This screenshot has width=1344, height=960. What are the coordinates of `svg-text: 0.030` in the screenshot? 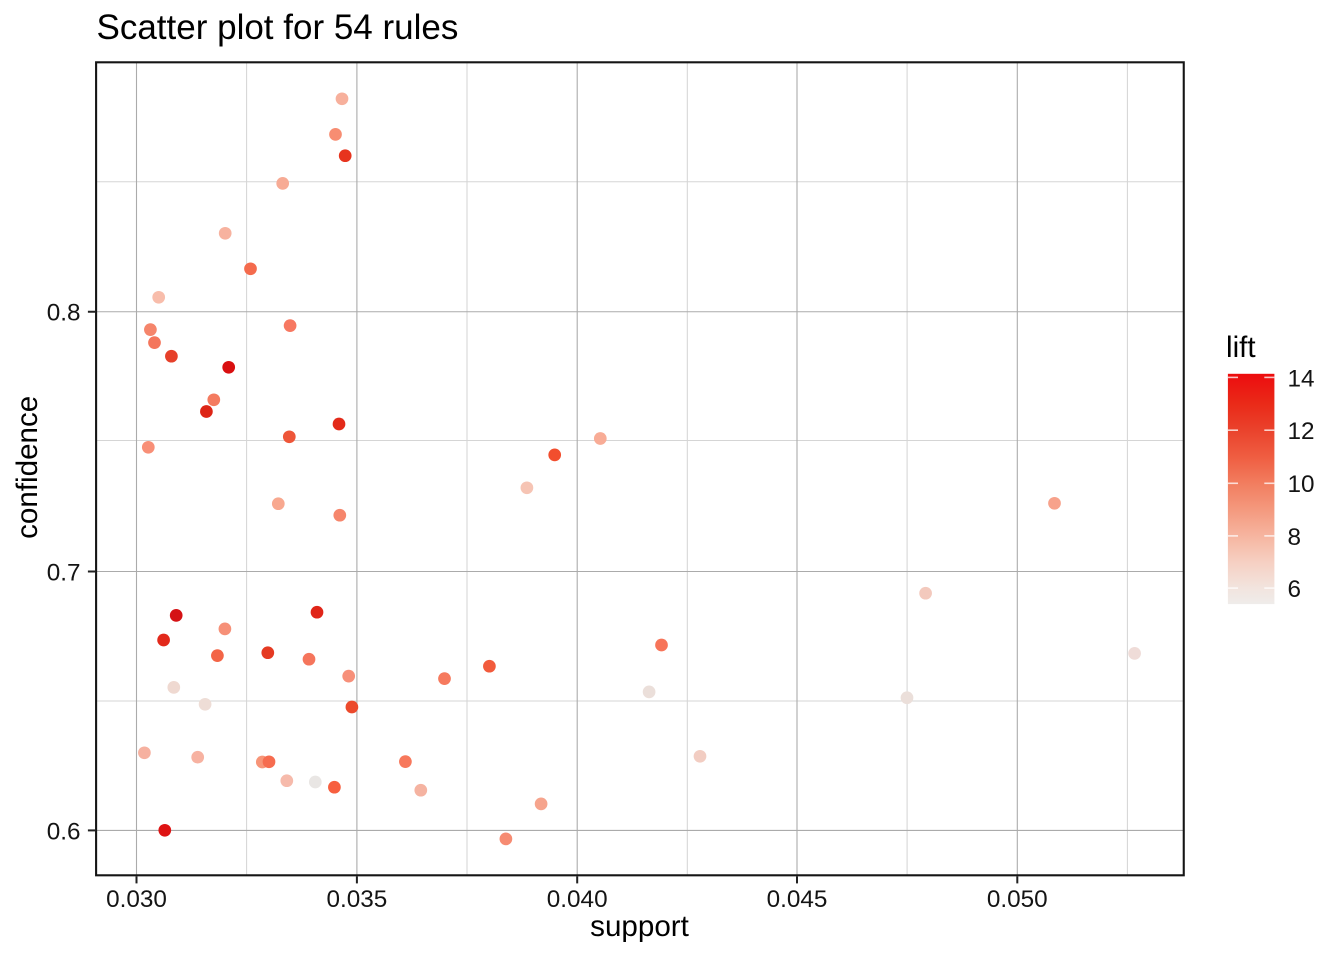 It's located at (136, 899).